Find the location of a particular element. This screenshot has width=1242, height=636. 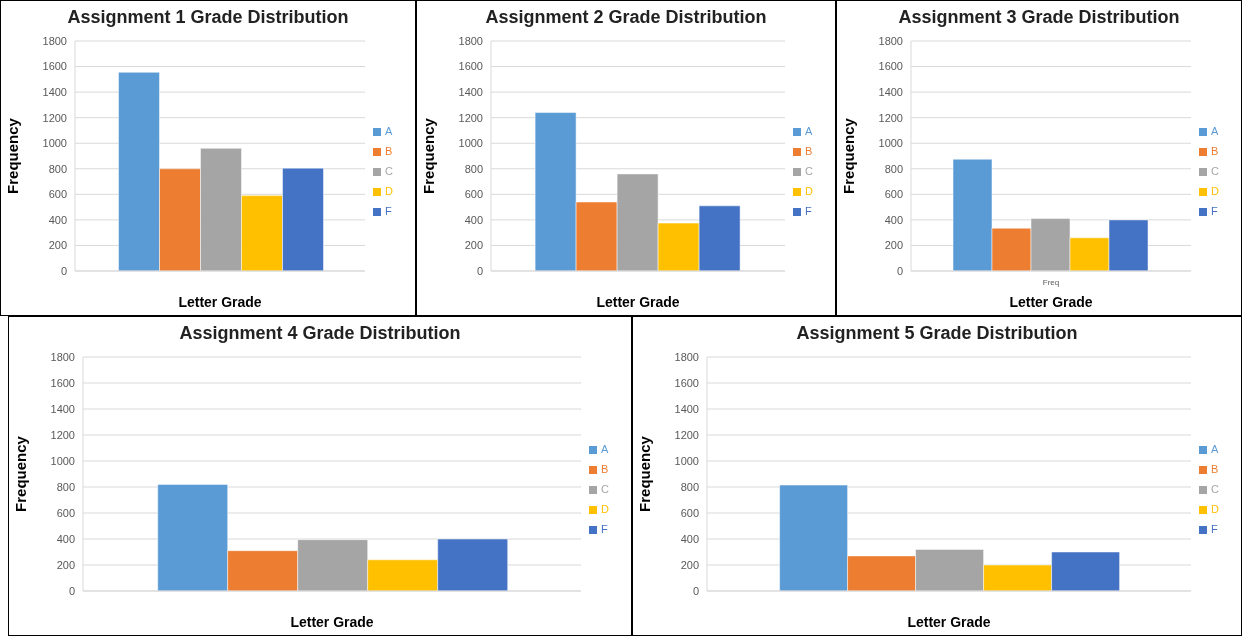

chart-title: Assignment 2 Grade Distribution is located at coordinates (626, 18).